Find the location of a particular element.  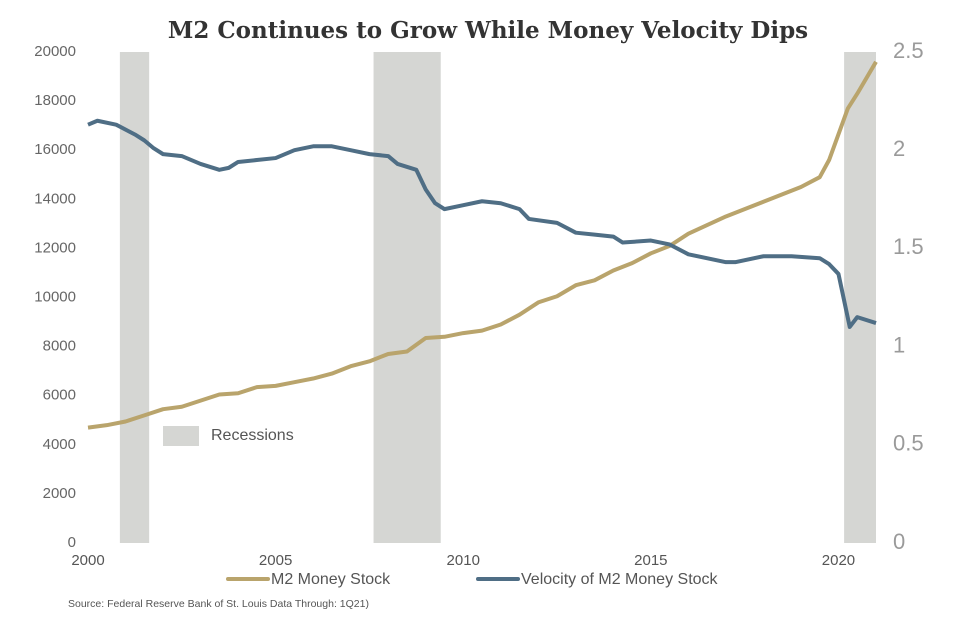

y2-tick-label: 0 is located at coordinates (899, 541).